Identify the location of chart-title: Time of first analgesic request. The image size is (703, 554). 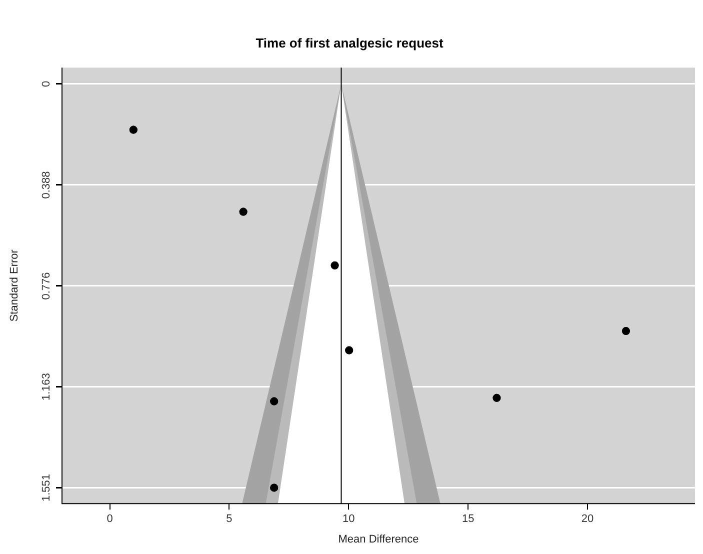
(350, 42).